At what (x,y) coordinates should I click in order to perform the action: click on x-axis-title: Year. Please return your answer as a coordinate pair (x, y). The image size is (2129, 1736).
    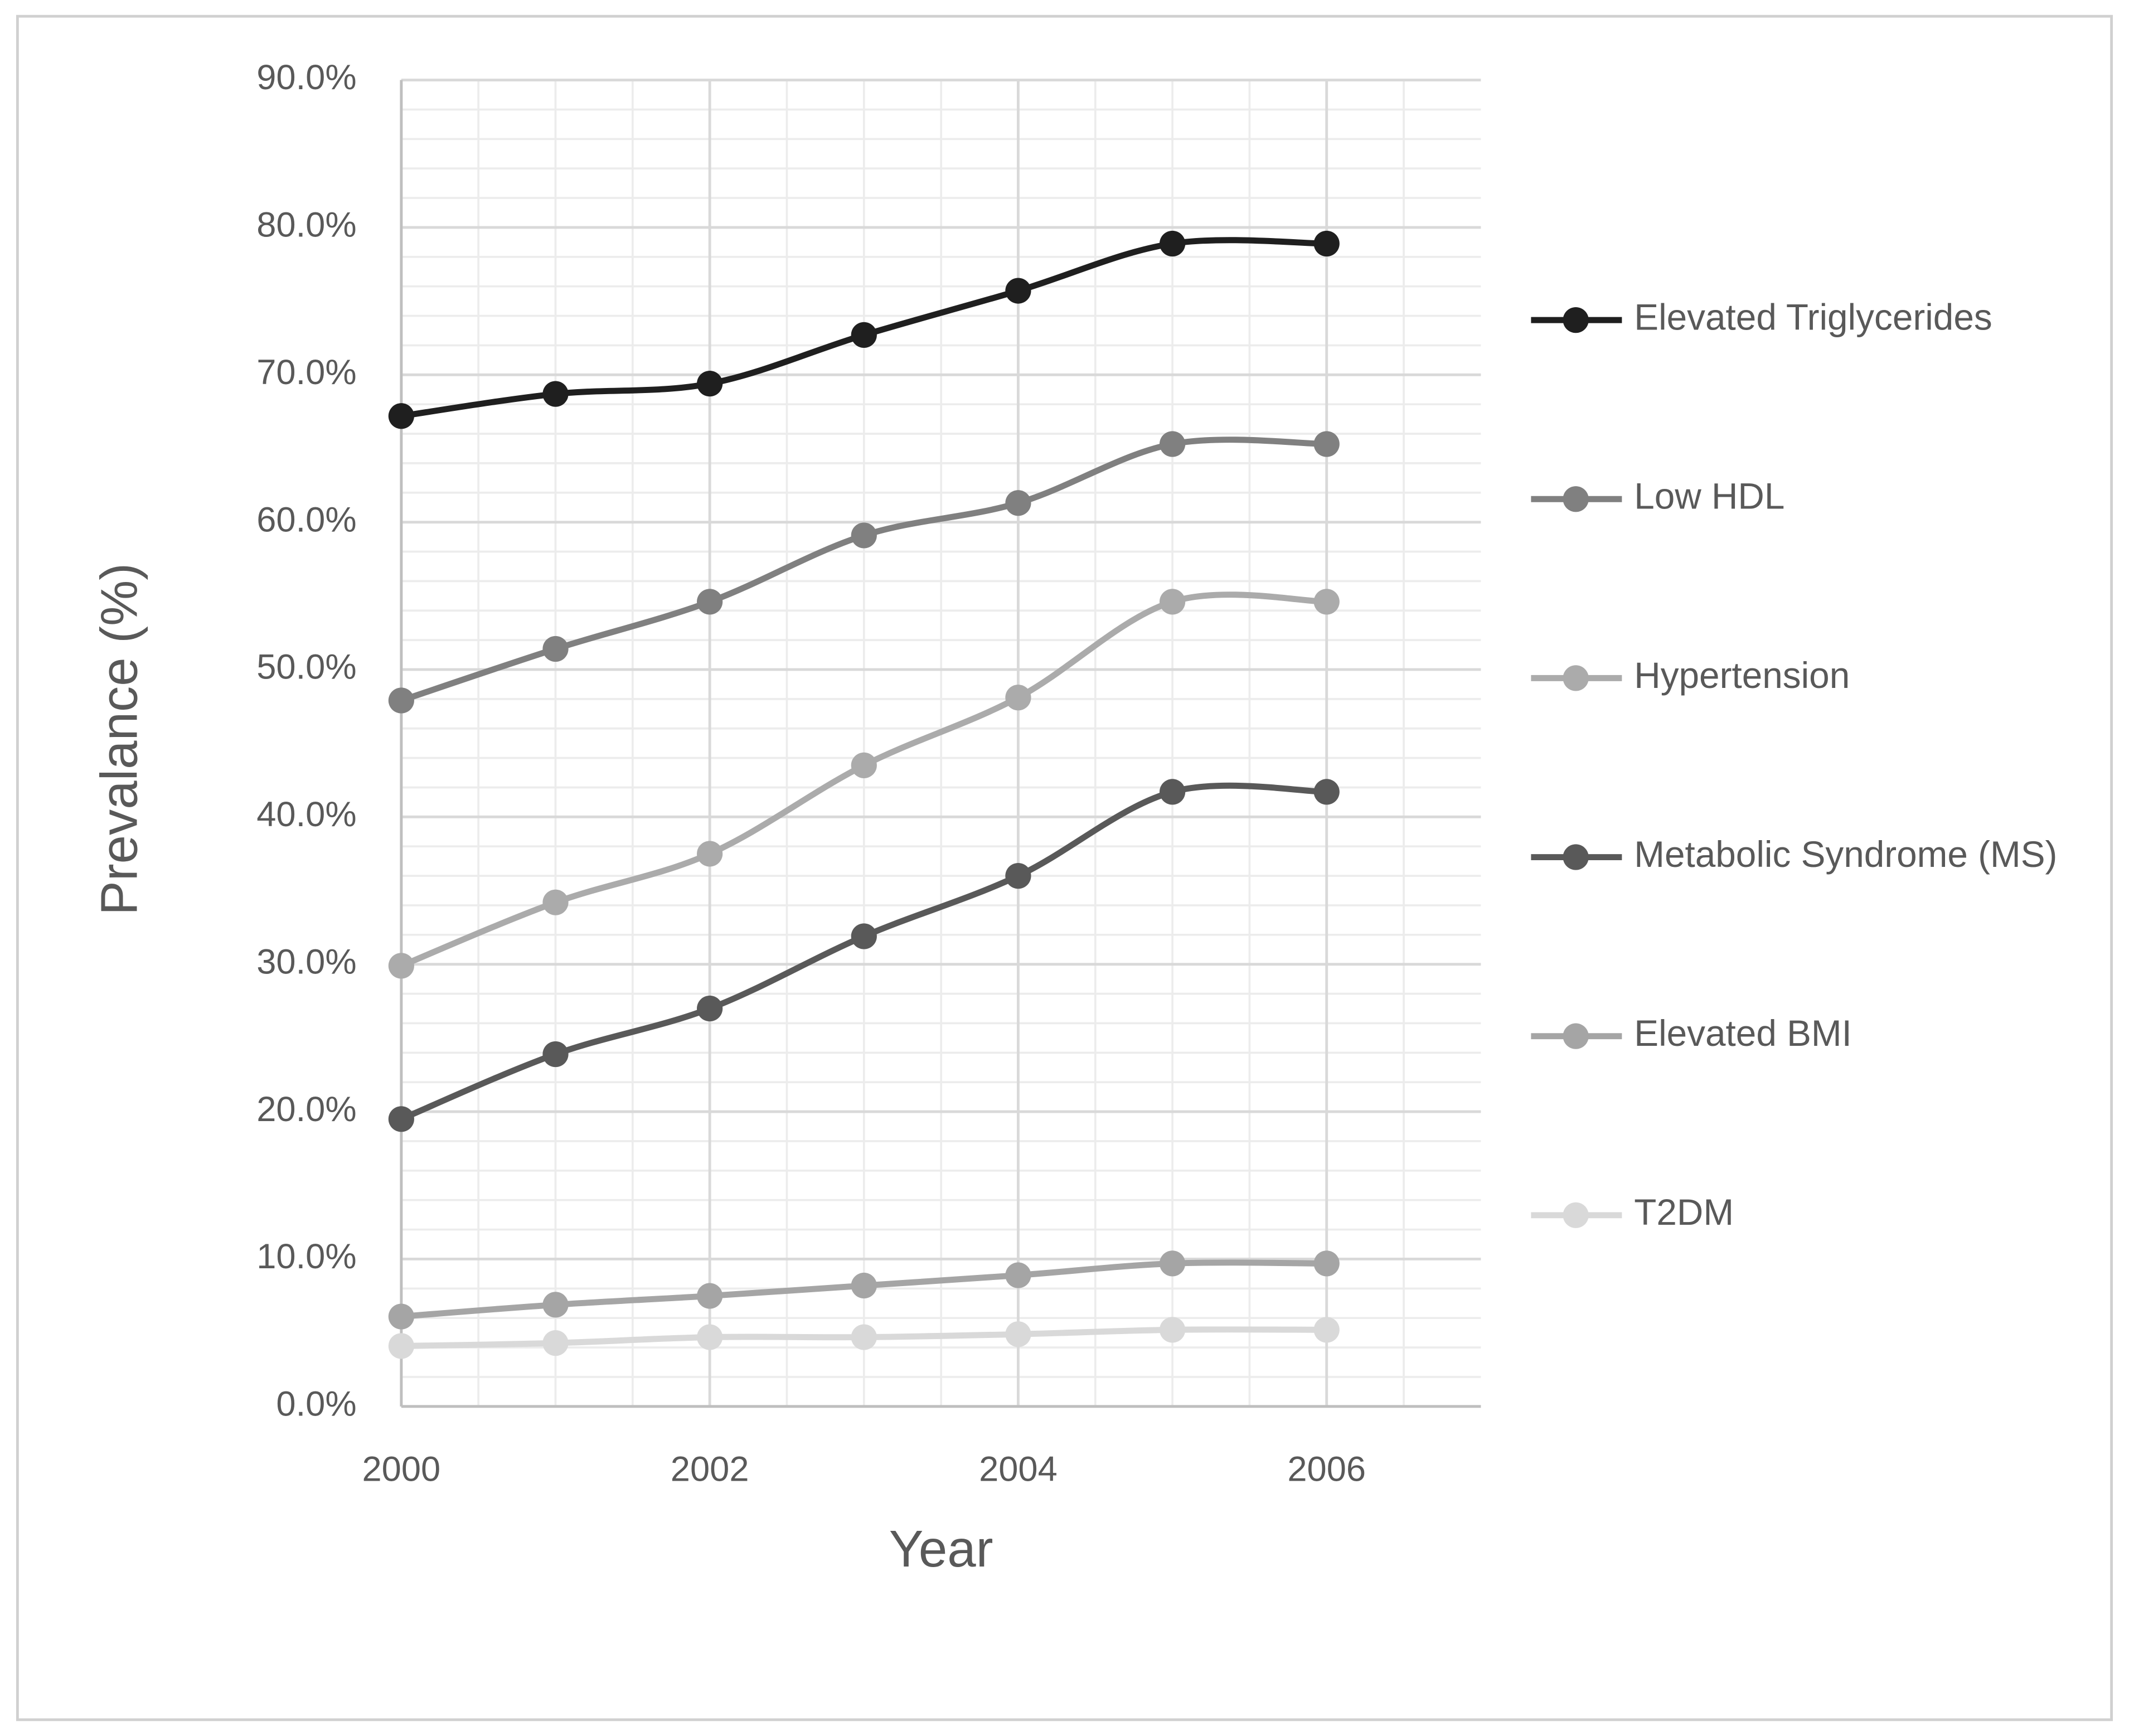
    Looking at the image, I should click on (941, 1549).